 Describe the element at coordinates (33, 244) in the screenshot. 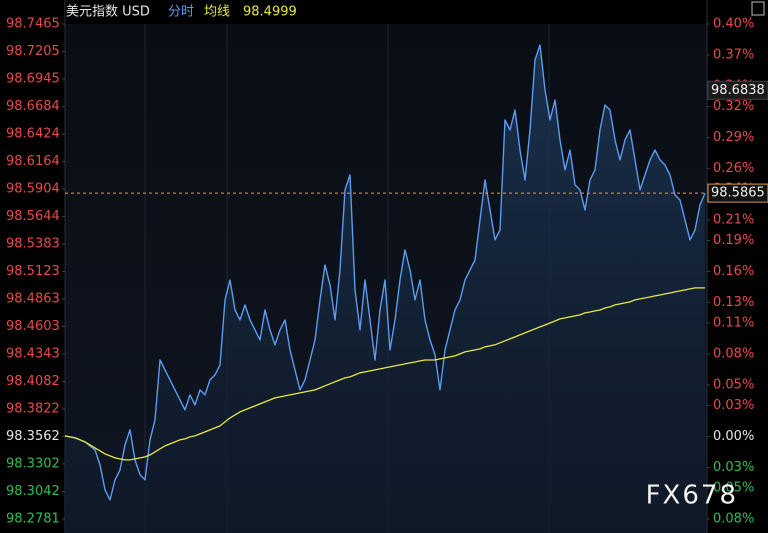

I see `y-tick-label: 98.5383` at that location.